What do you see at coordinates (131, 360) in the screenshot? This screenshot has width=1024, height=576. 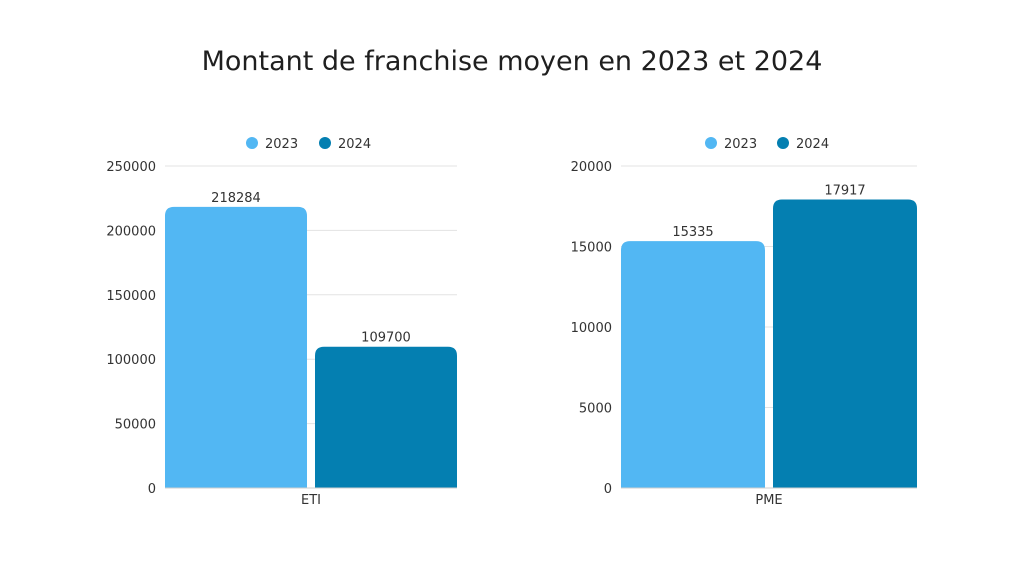 I see `y-tick-label: 100000` at bounding box center [131, 360].